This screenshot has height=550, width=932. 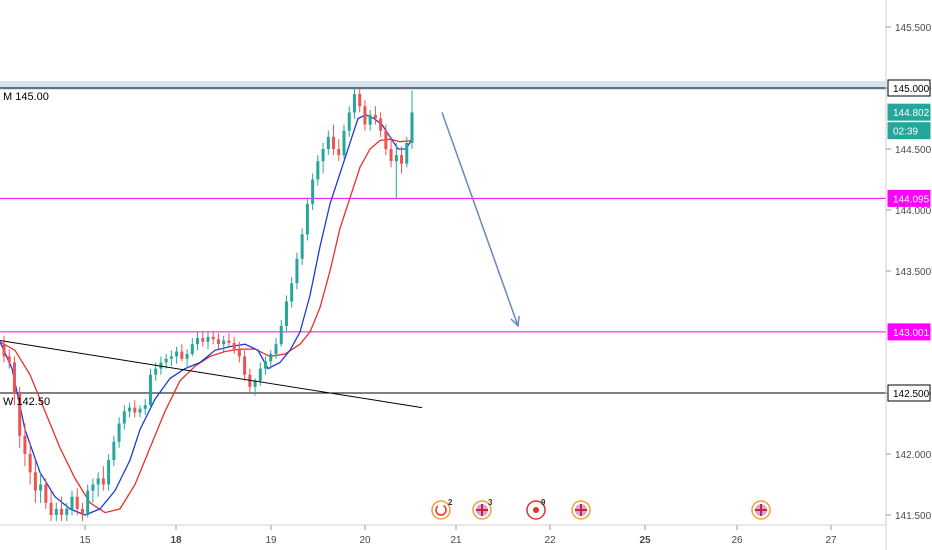 I want to click on price-tag: 144.802, so click(x=909, y=112).